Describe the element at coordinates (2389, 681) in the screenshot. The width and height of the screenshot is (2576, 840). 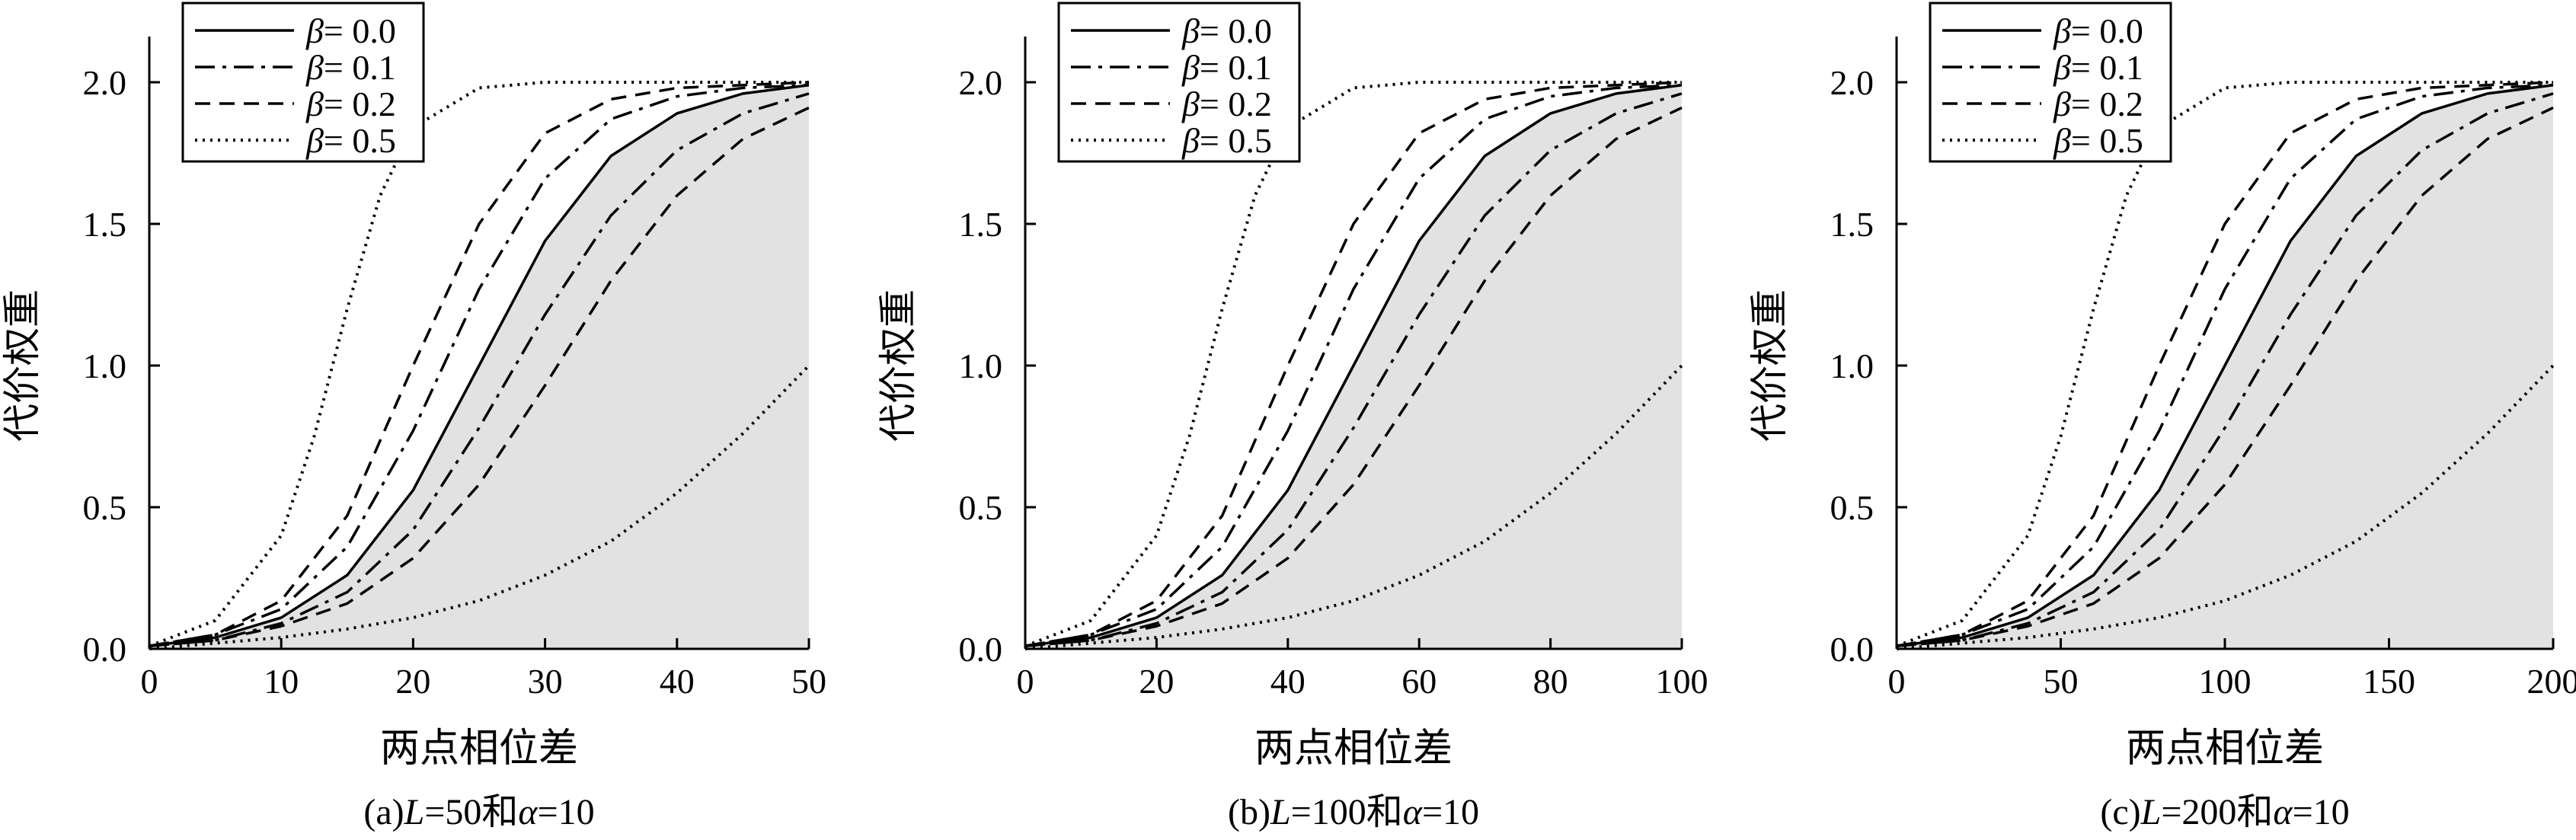
I see `x-tick-label: 150` at that location.